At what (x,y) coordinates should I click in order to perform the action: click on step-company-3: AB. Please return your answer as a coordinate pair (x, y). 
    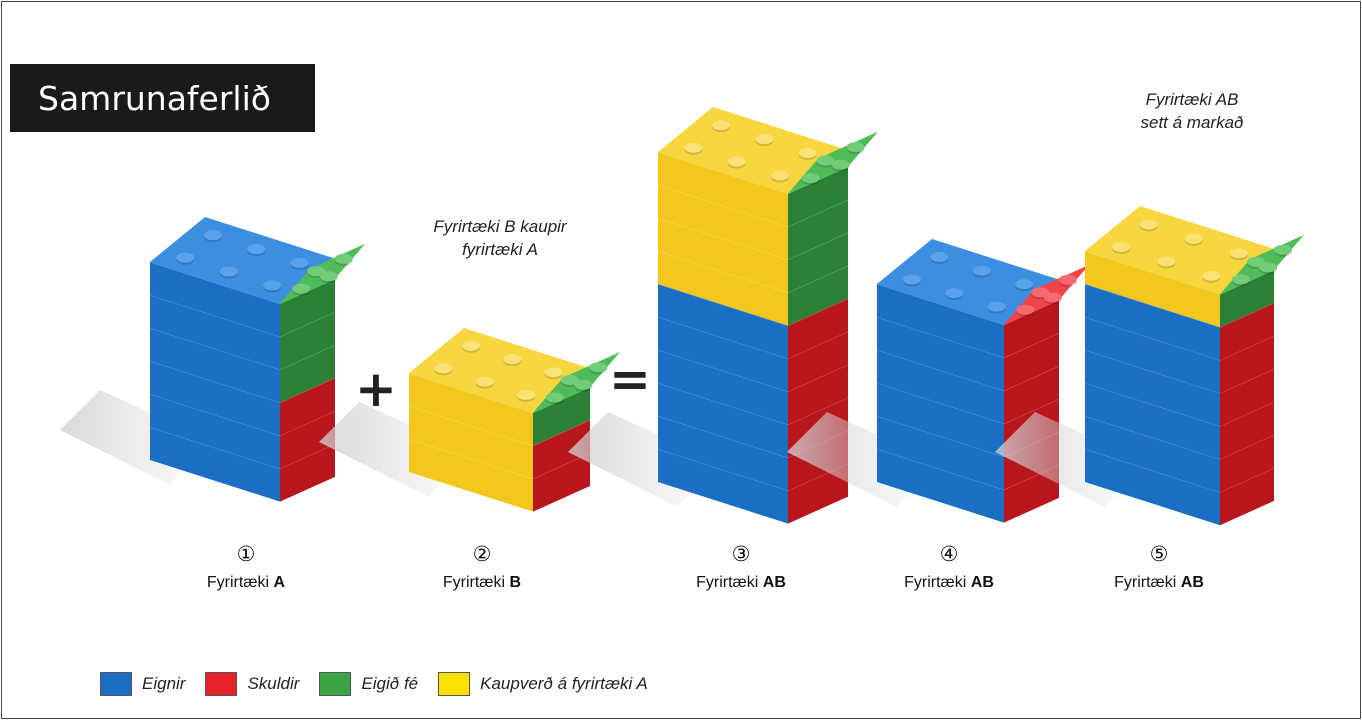
    Looking at the image, I should click on (774, 582).